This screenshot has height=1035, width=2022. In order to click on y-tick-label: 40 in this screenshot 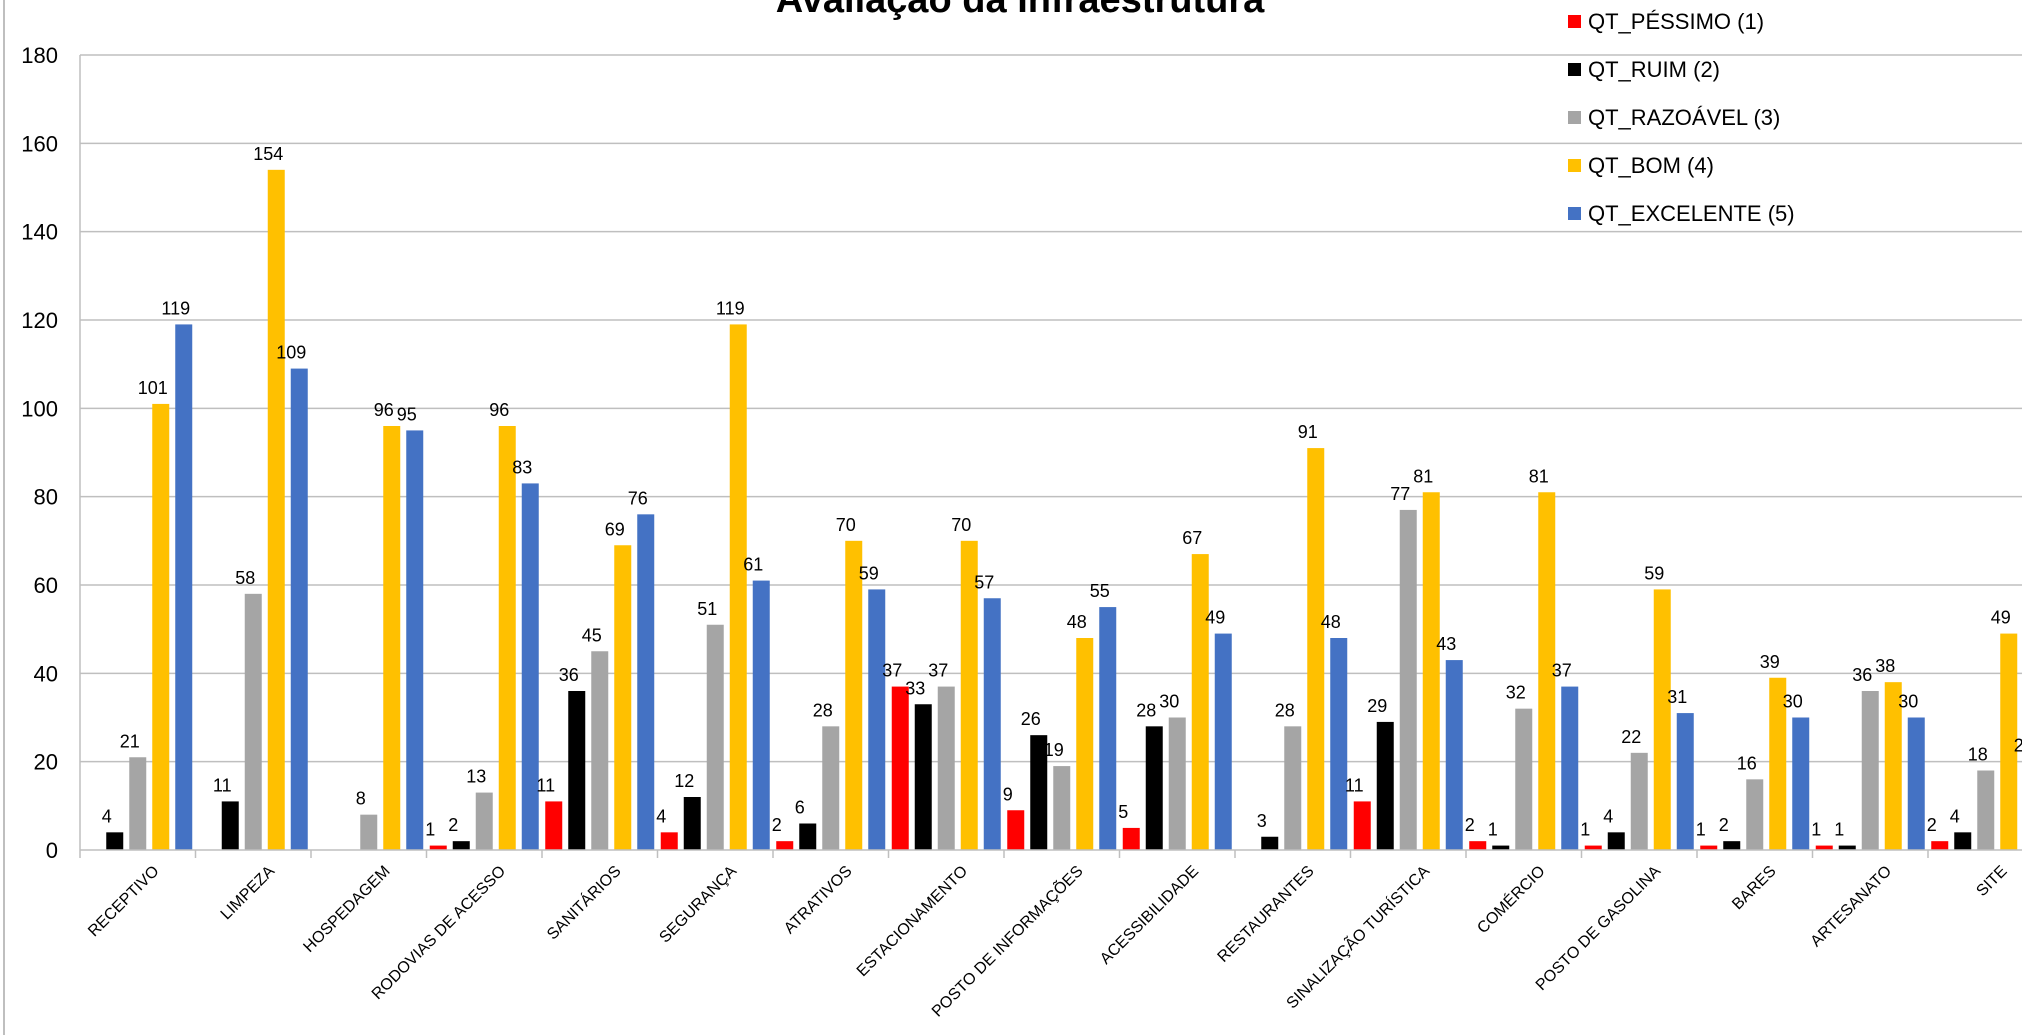, I will do `click(46, 673)`.